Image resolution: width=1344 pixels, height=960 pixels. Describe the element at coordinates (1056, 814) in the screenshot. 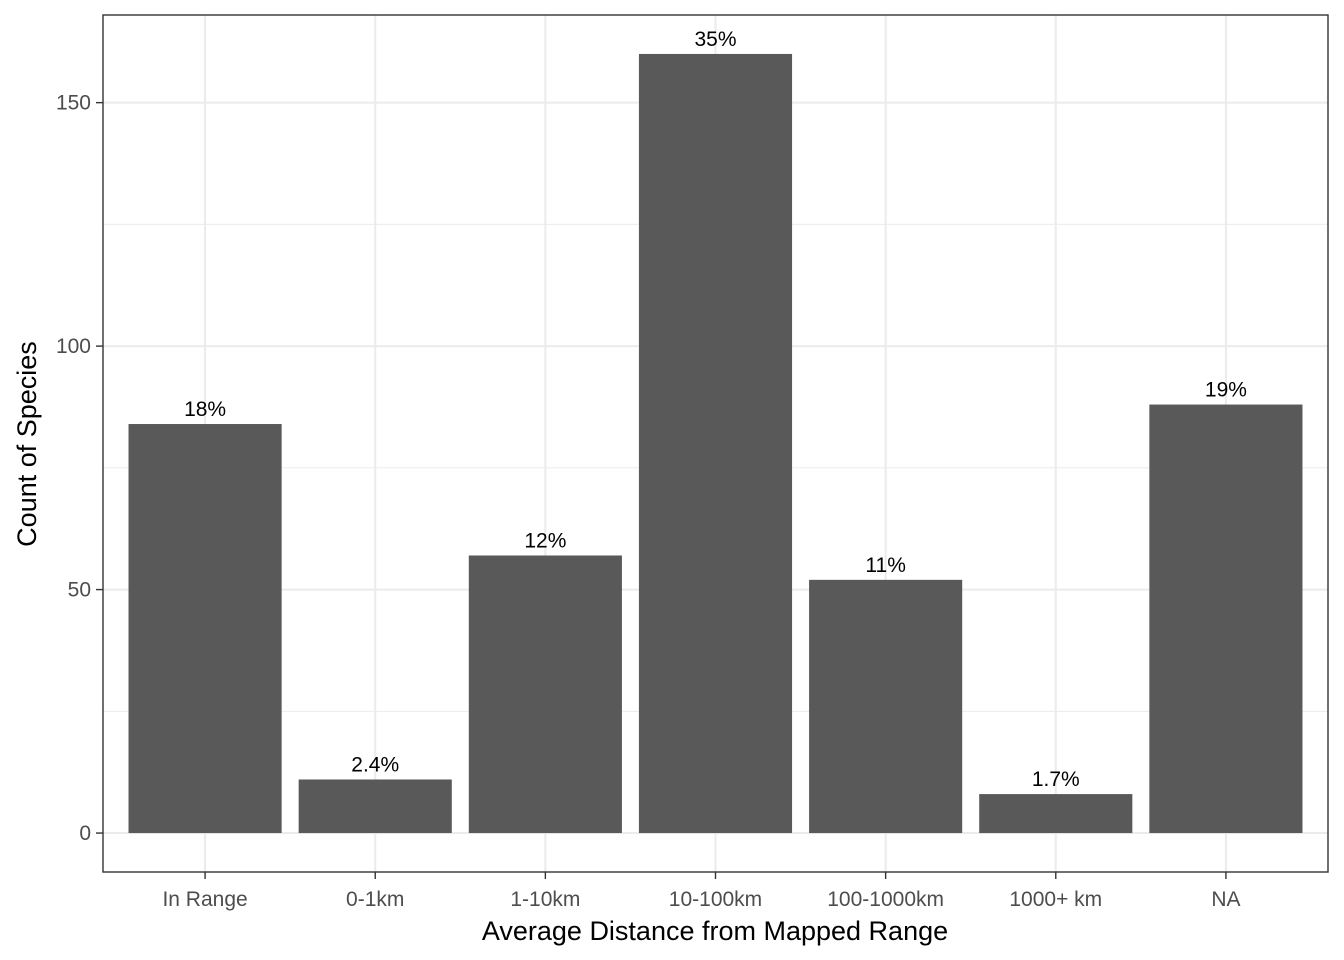

I see `bar-1000-km` at that location.